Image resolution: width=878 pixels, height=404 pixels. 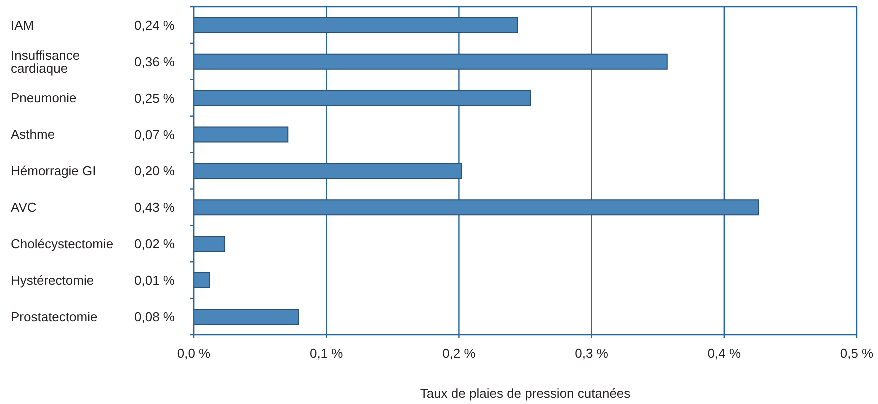 I want to click on x-axis-title: Taux de plaies de pression cutanées, so click(x=526, y=393).